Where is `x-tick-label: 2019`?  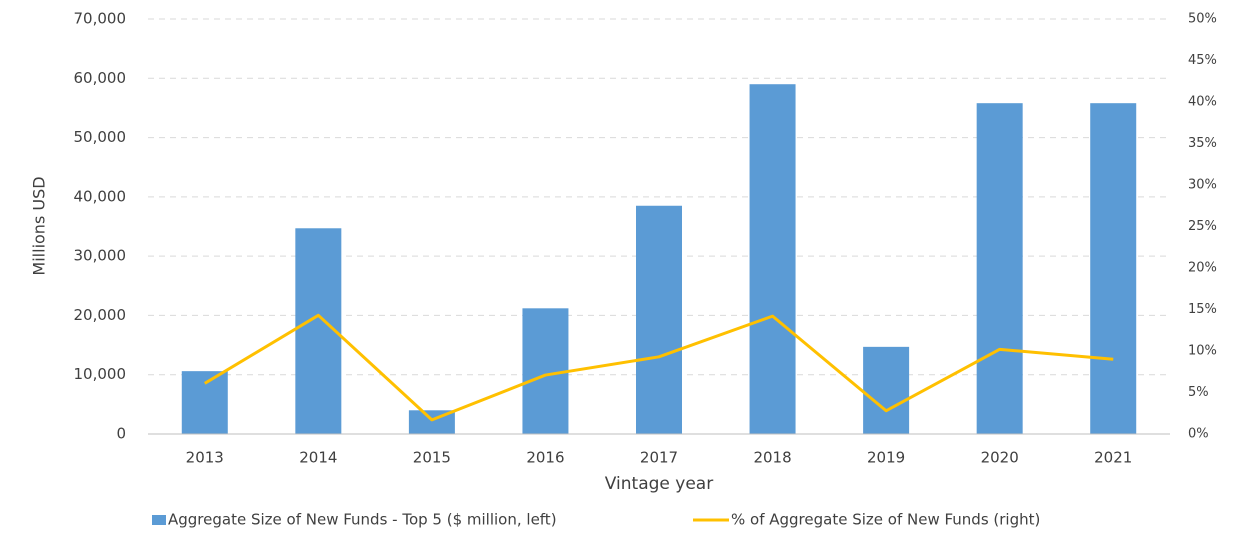 x-tick-label: 2019 is located at coordinates (886, 458).